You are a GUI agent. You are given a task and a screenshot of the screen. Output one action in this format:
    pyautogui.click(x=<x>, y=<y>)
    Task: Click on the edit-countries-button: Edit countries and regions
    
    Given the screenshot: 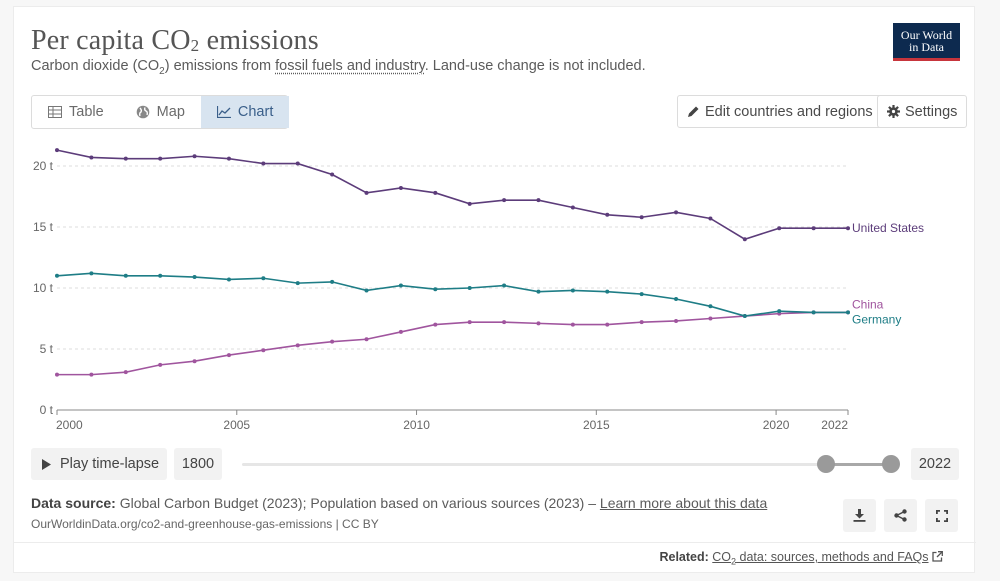 What is the action you would take?
    pyautogui.click(x=780, y=111)
    